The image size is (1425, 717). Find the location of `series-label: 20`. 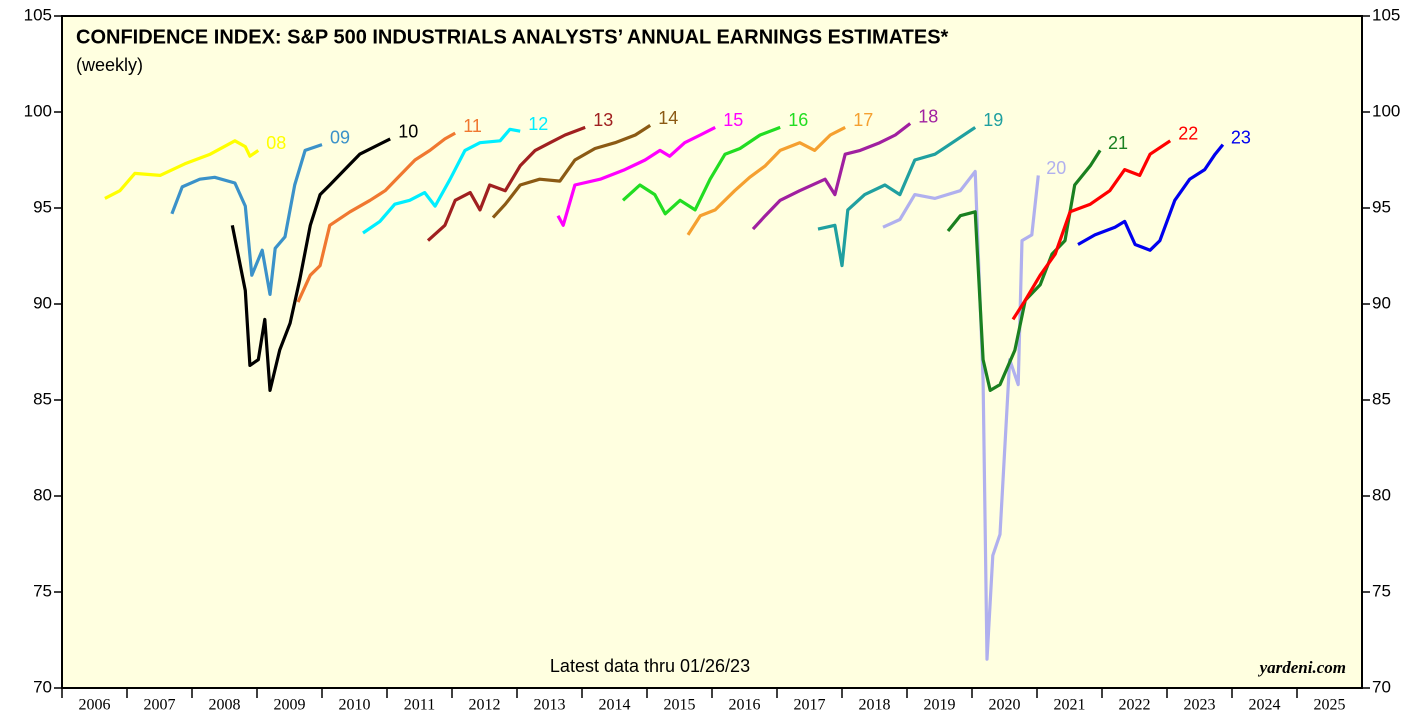

series-label: 20 is located at coordinates (1056, 168).